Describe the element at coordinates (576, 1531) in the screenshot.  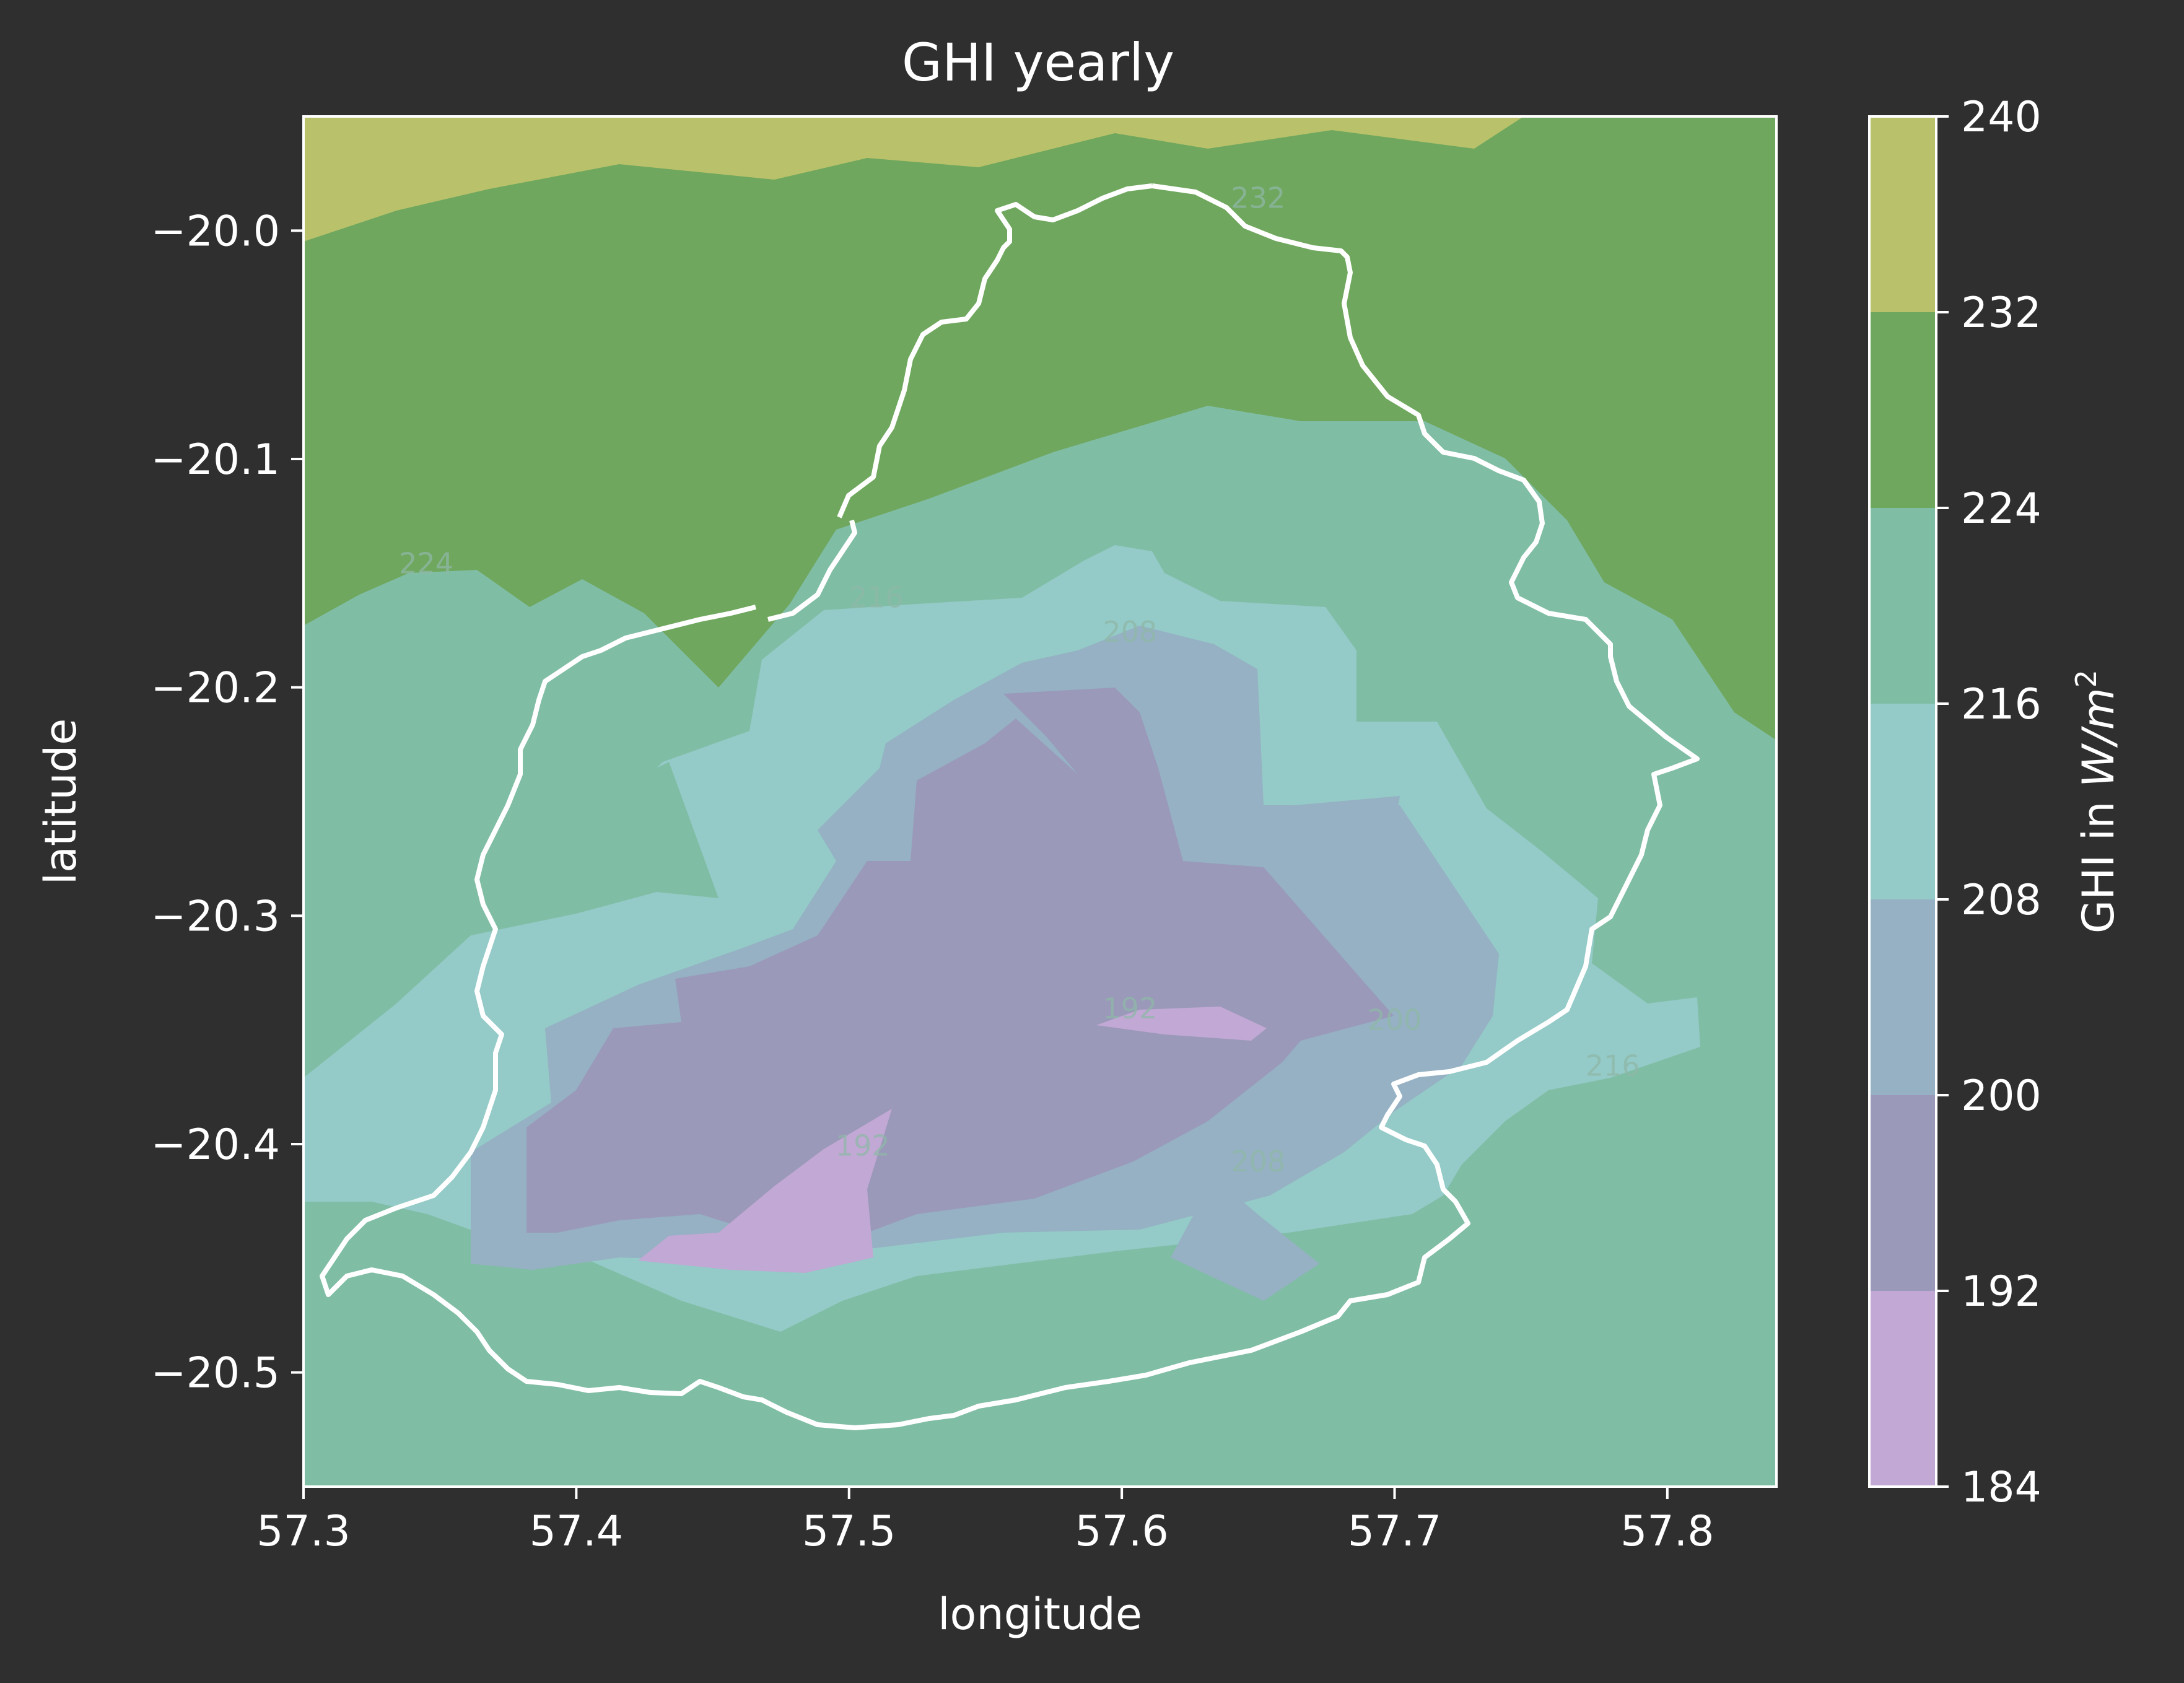
I see `x-tick-label: 57.4` at that location.